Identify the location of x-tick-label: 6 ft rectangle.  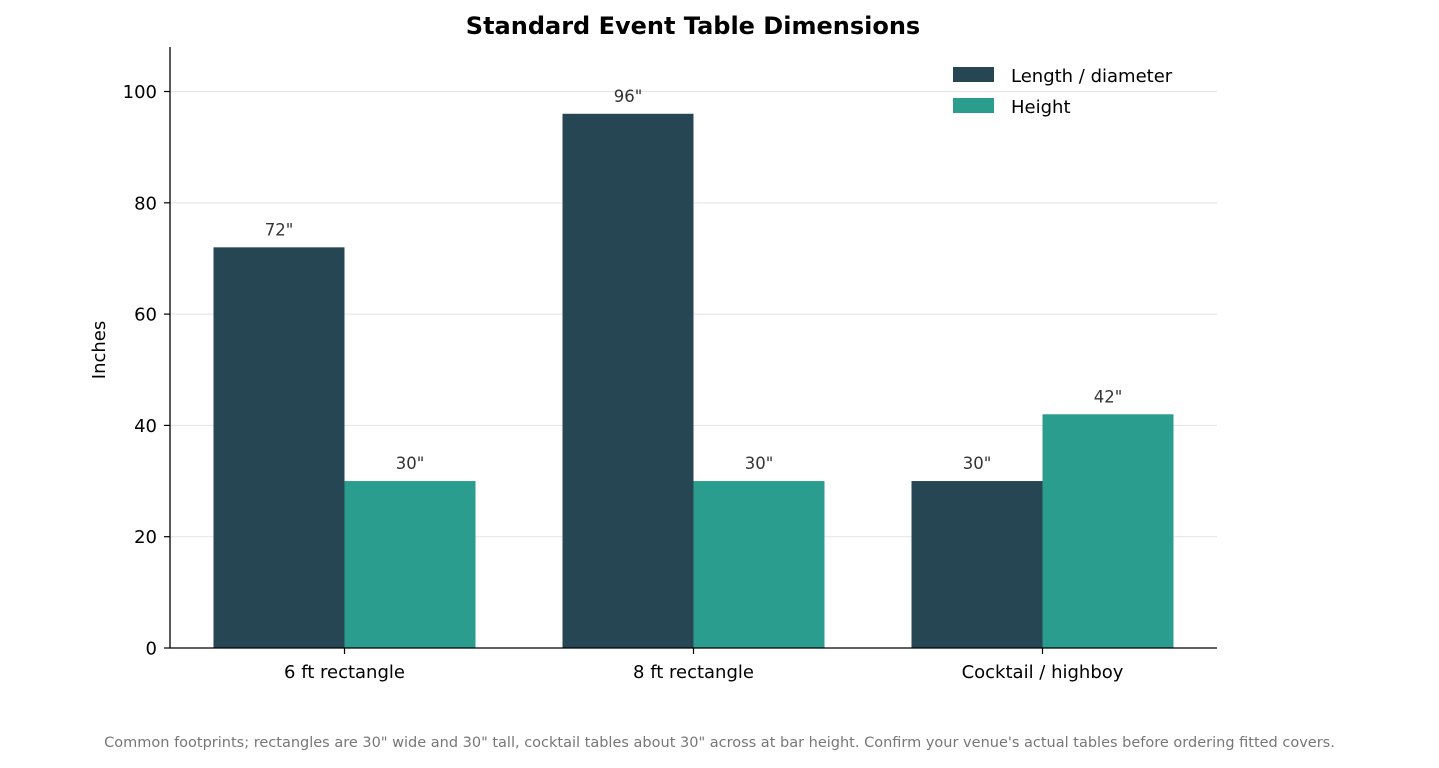
(344, 672).